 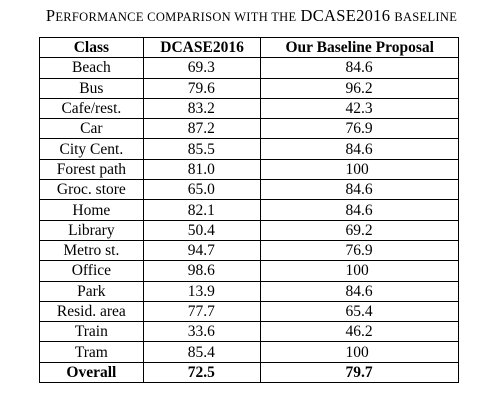 What do you see at coordinates (176, 17) in the screenshot?
I see `caption-text: erformance comparison with the` at bounding box center [176, 17].